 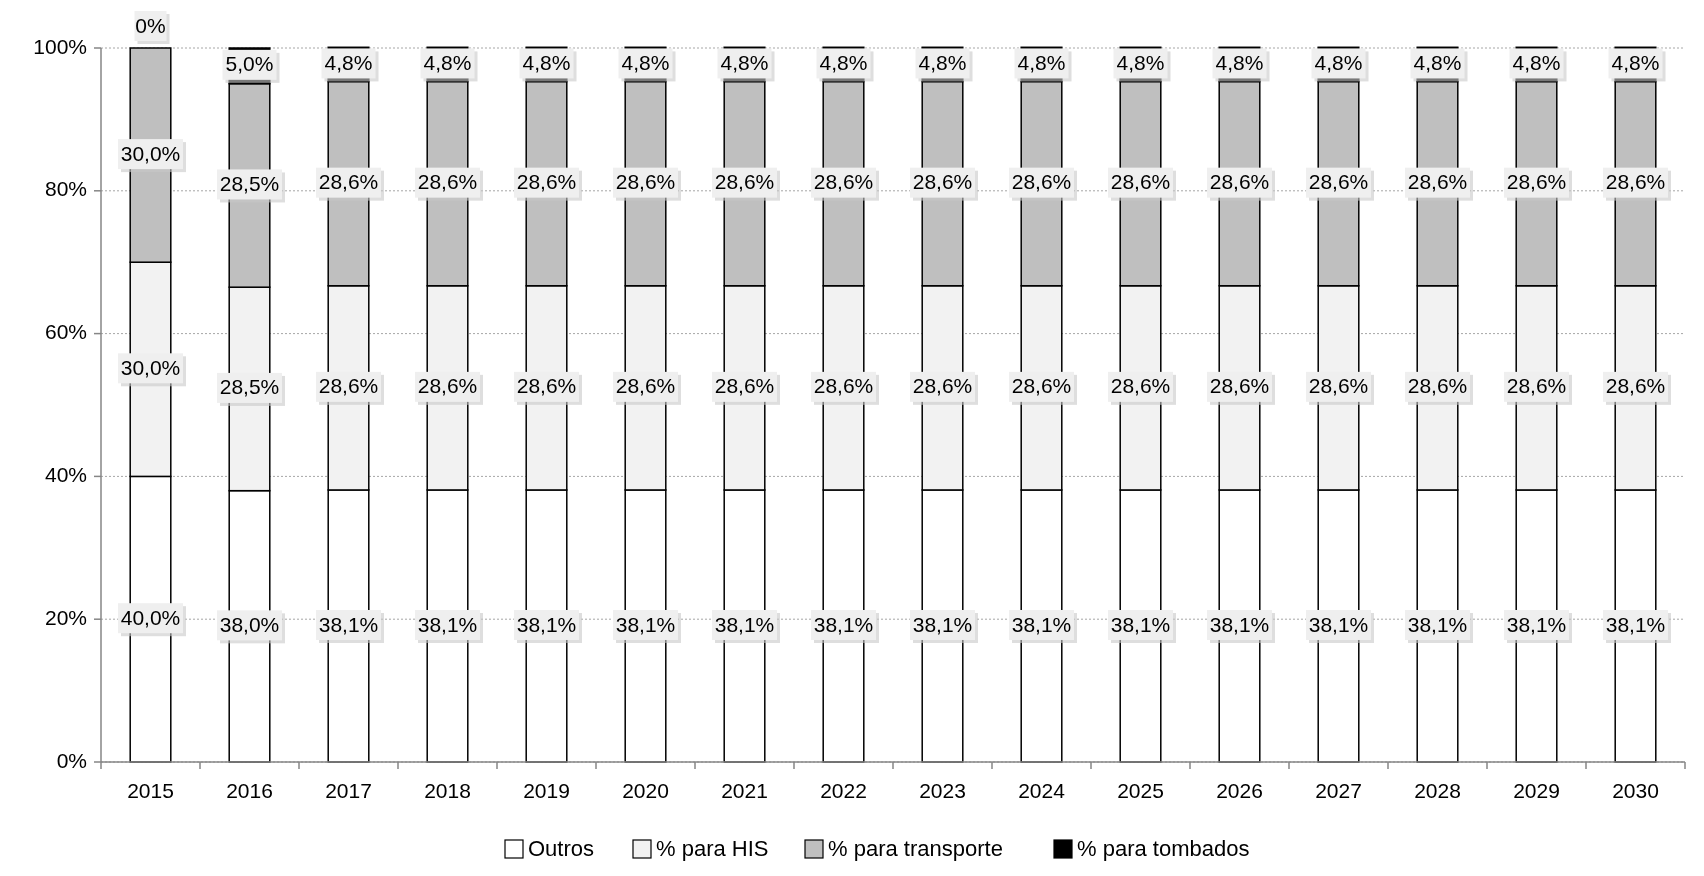 I want to click on y-tick-label: 80%, so click(x=65, y=189).